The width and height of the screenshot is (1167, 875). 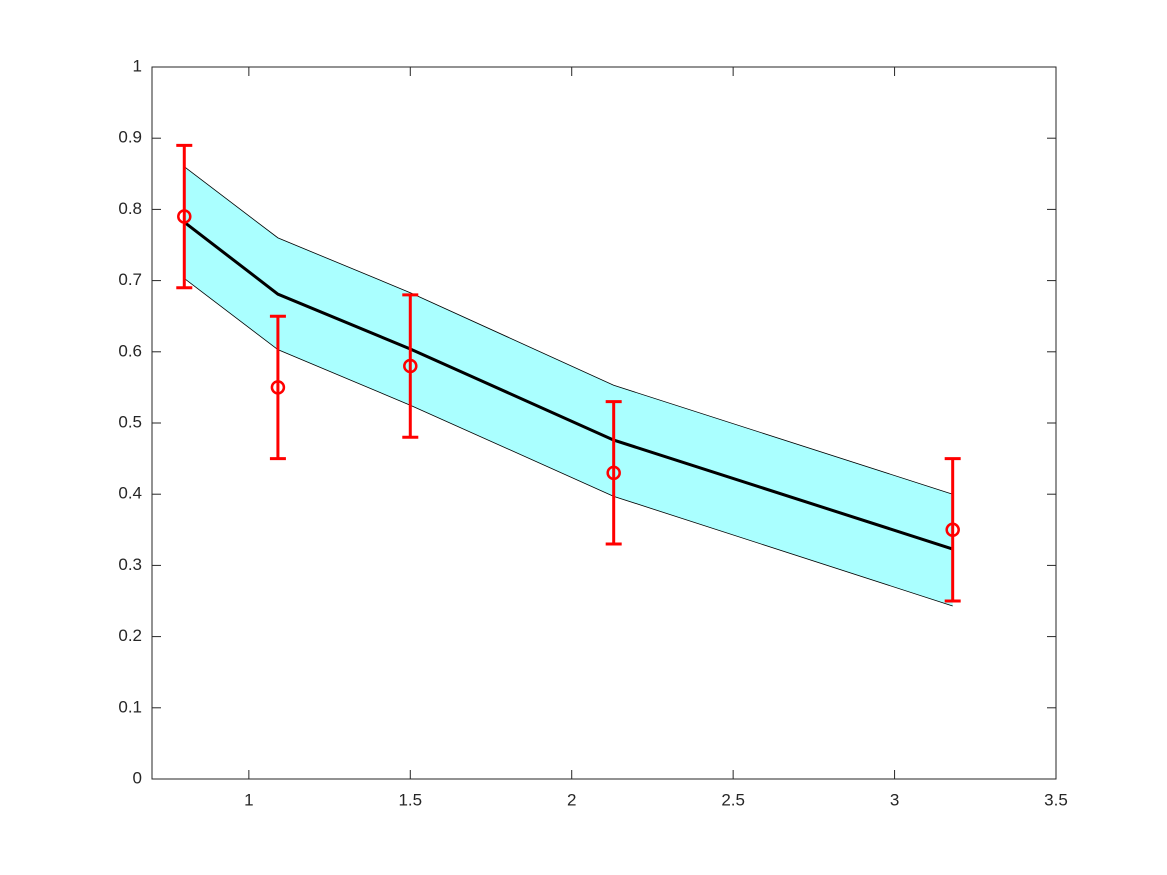 I want to click on x-tick-label: 2.5, so click(x=733, y=799).